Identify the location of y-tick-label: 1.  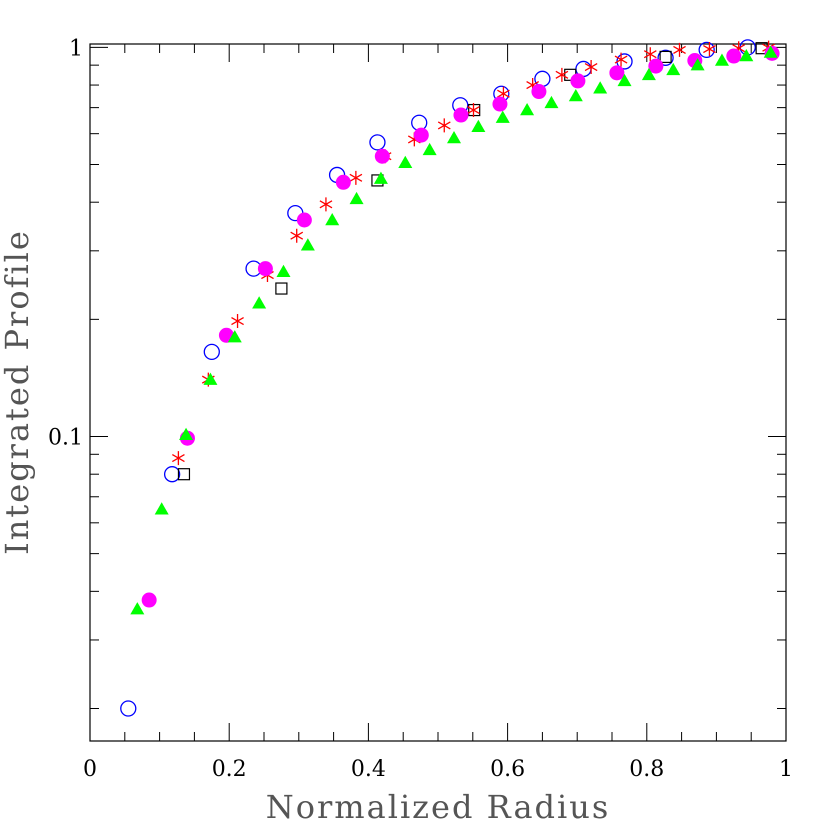
(76, 48).